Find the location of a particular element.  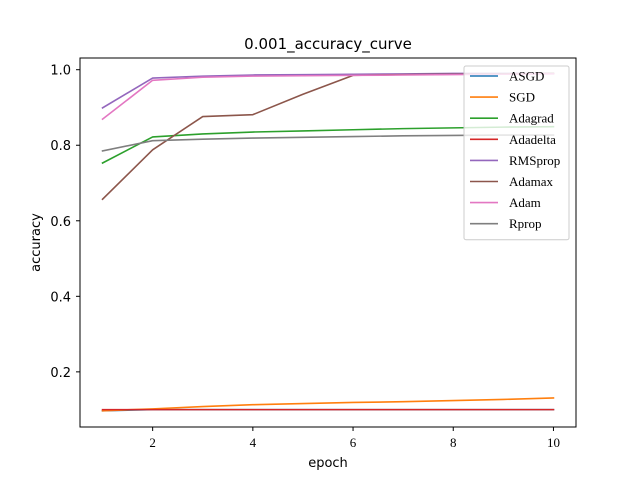

legend-label: Rprop is located at coordinates (525, 223).